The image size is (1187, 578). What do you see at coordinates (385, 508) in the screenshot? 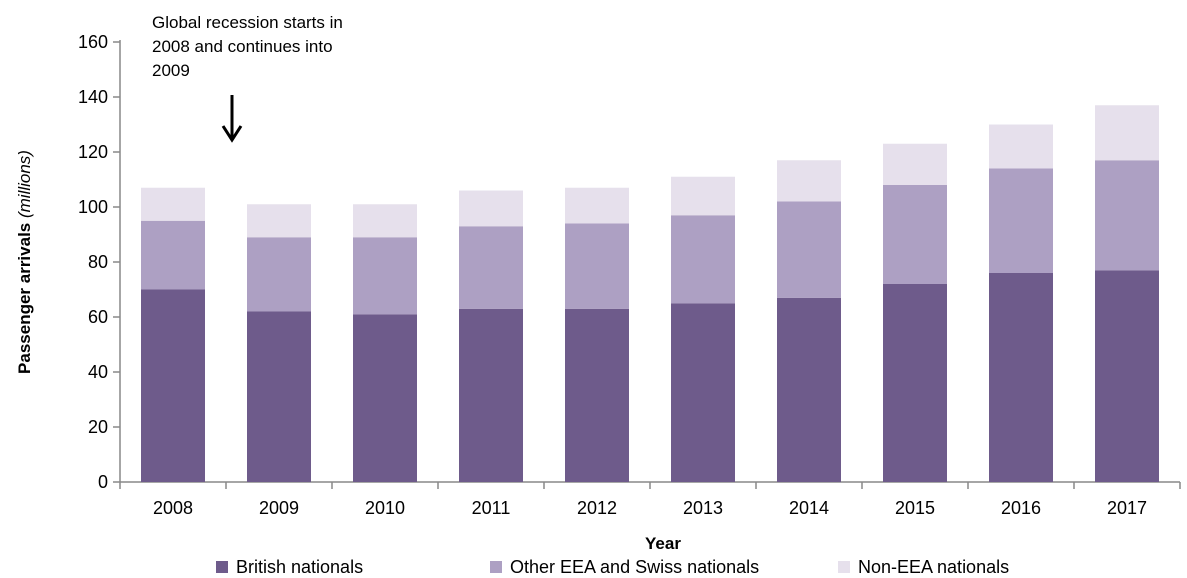
I see `x-tick-label: 2010` at bounding box center [385, 508].